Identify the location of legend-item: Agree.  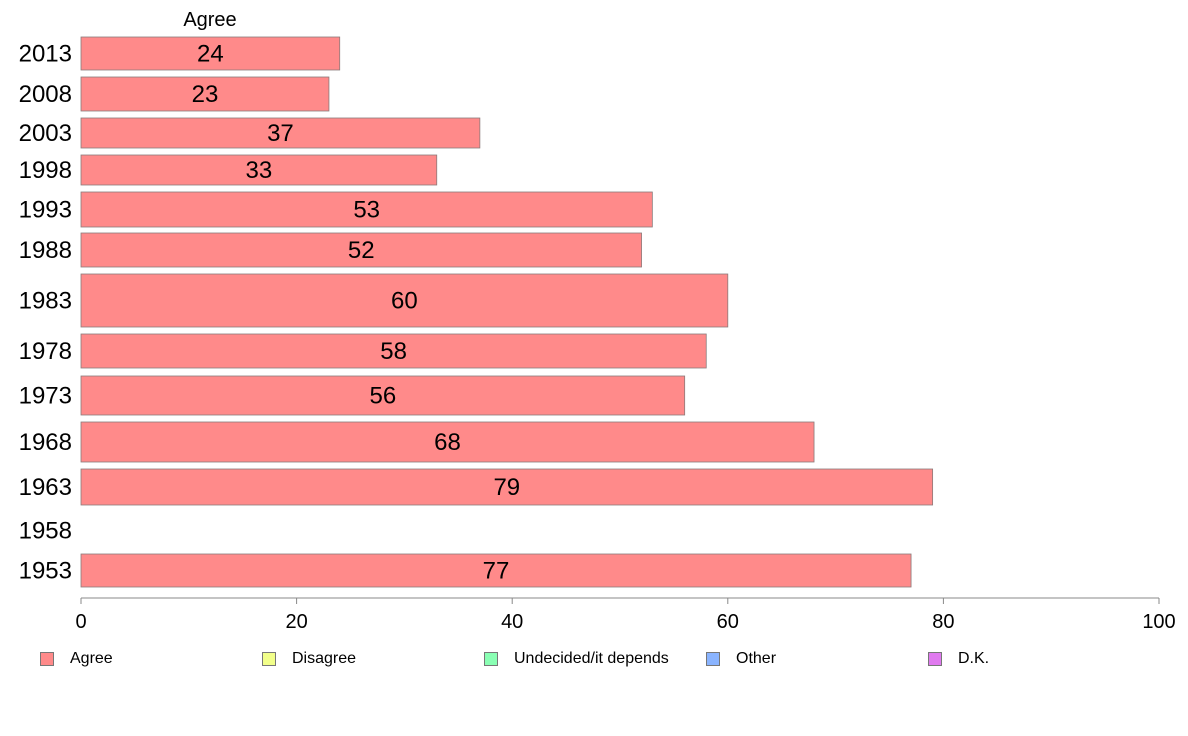
(76, 659).